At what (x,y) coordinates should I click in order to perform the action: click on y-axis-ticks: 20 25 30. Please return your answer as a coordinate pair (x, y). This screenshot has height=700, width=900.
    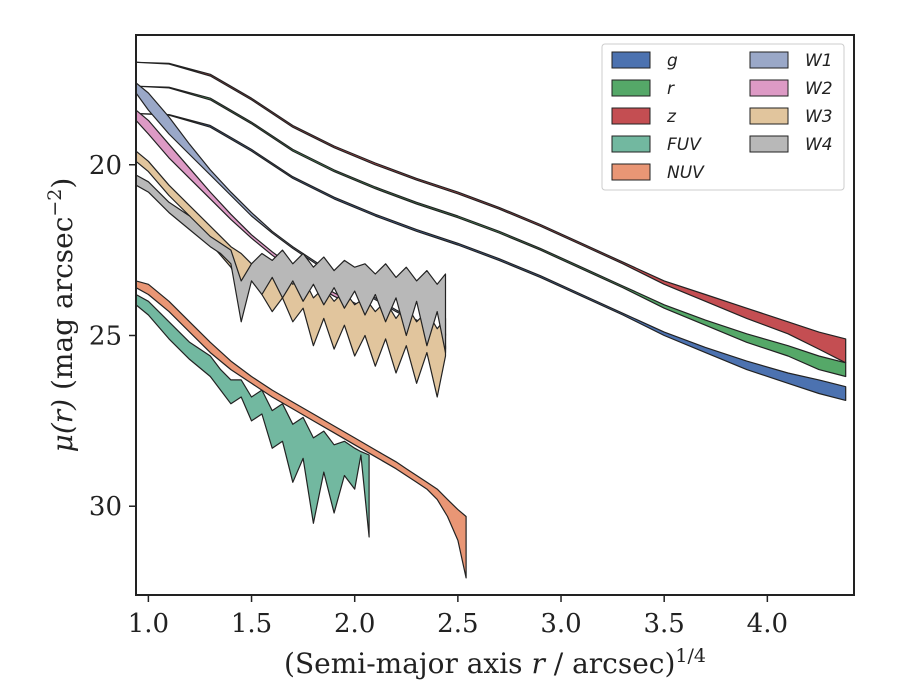
    Looking at the image, I should click on (112, 336).